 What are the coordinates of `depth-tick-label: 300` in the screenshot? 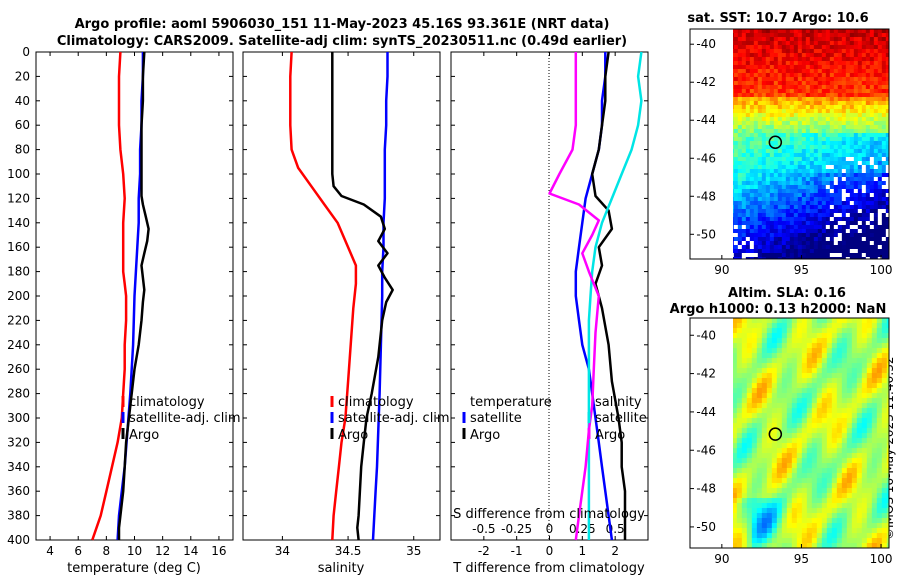 It's located at (18, 418).